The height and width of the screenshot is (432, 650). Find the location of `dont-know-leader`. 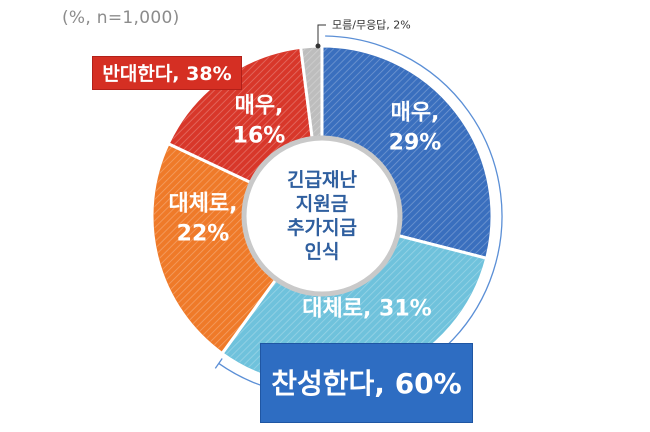

dont-know-leader is located at coordinates (321, 35).